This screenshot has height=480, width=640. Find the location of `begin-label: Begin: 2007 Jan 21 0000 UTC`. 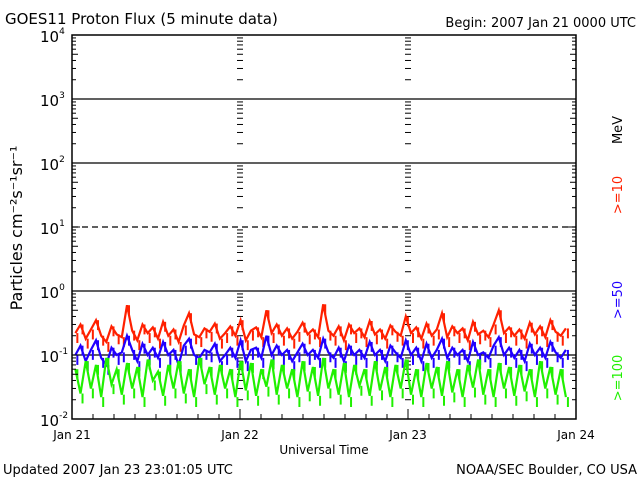

begin-label: Begin: 2007 Jan 21 0000 UTC is located at coordinates (540, 23).